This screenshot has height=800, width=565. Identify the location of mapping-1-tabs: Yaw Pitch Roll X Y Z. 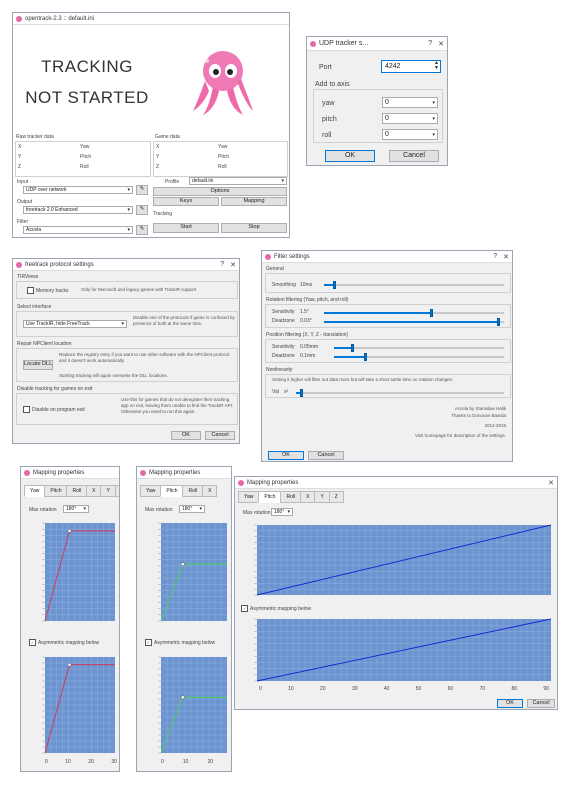
(71, 491).